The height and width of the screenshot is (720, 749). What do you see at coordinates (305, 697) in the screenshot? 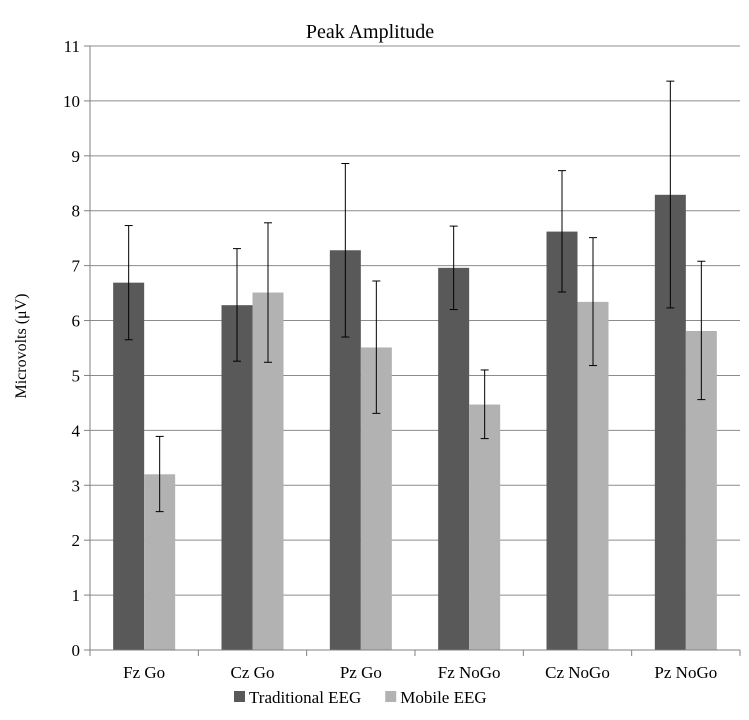
I see `legend-label: Traditional EEG` at bounding box center [305, 697].